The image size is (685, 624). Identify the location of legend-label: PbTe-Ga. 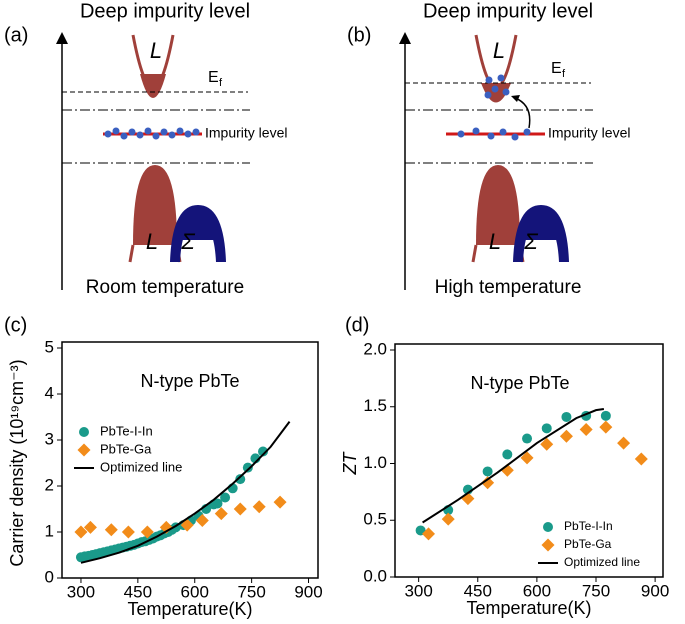
(588, 544).